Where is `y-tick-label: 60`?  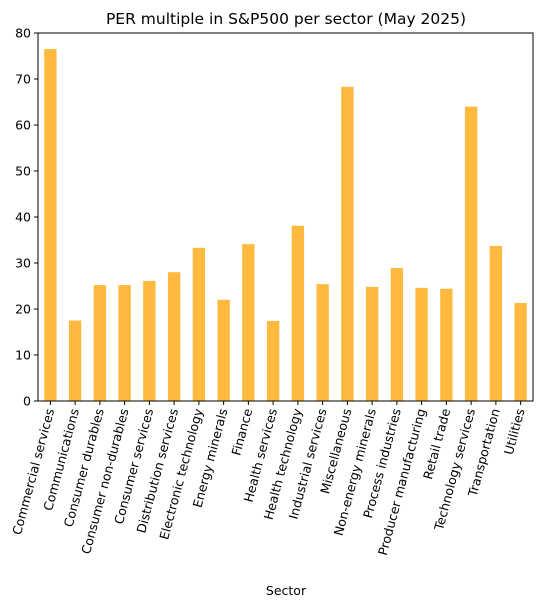 y-tick-label: 60 is located at coordinates (23, 125).